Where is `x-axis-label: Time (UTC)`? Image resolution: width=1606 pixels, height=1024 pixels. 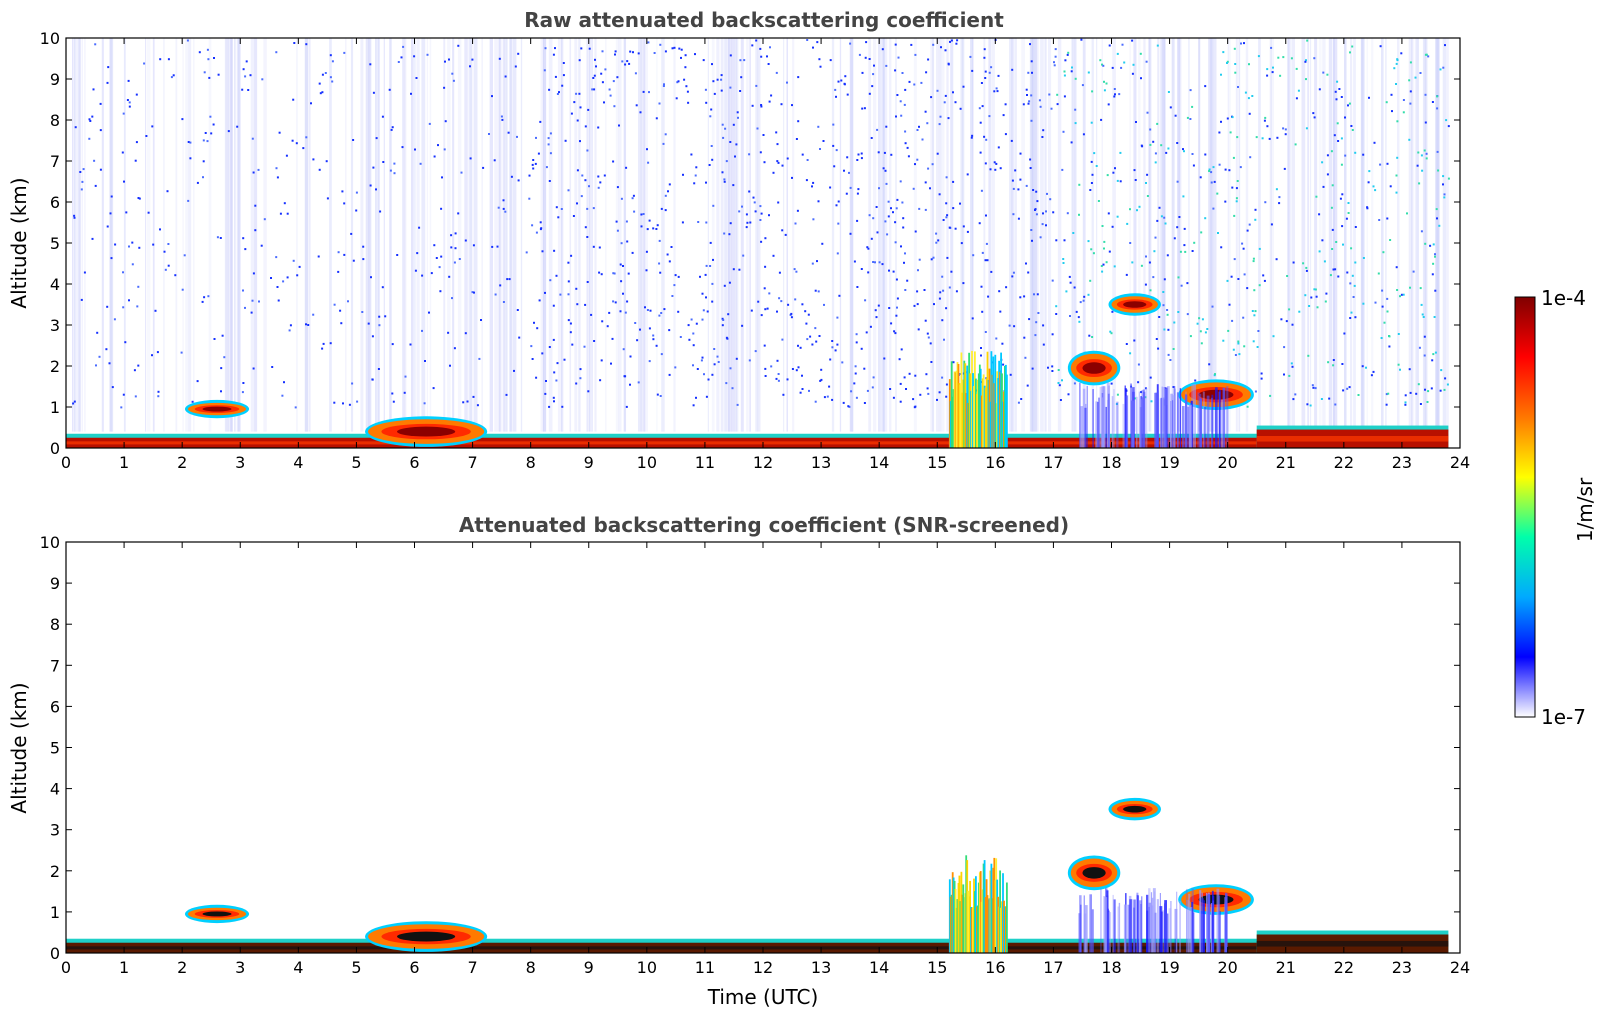
x-axis-label: Time (UTC) is located at coordinates (763, 997).